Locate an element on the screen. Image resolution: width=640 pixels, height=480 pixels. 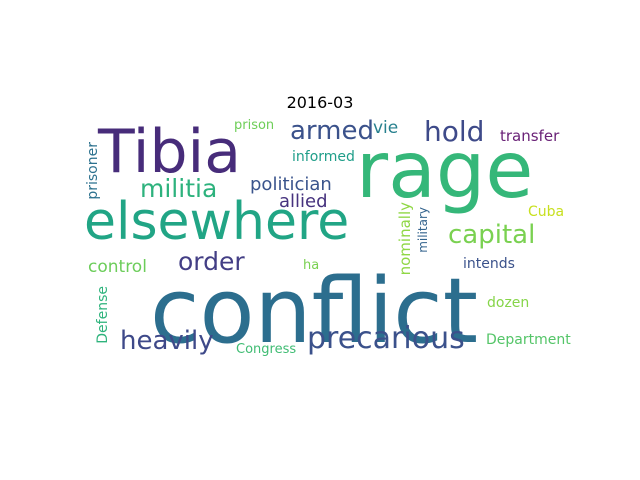
word-politician: politician is located at coordinates (291, 184).